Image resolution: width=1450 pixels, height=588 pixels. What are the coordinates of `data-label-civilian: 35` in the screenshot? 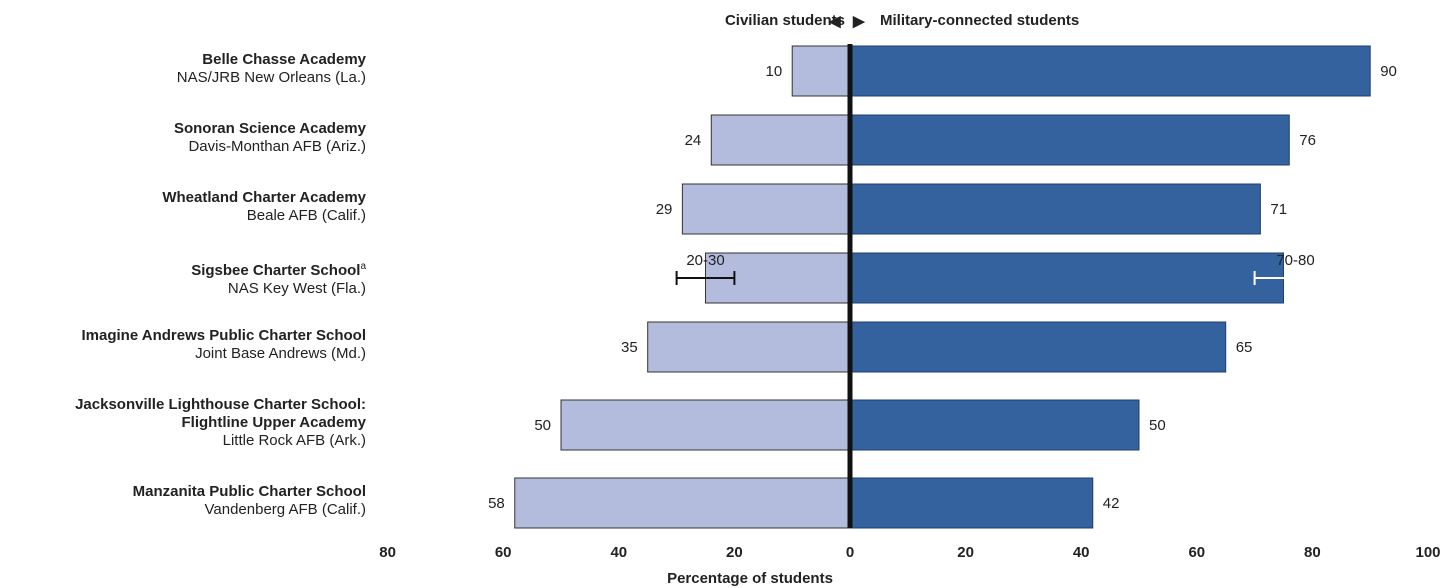 It's located at (629, 347).